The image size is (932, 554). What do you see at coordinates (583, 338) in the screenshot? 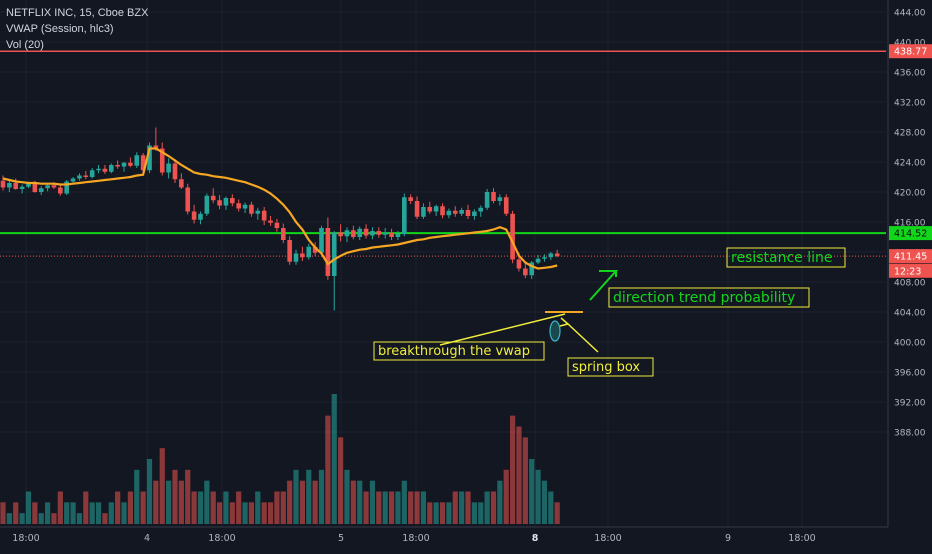
I see `spring-pointer` at bounding box center [583, 338].